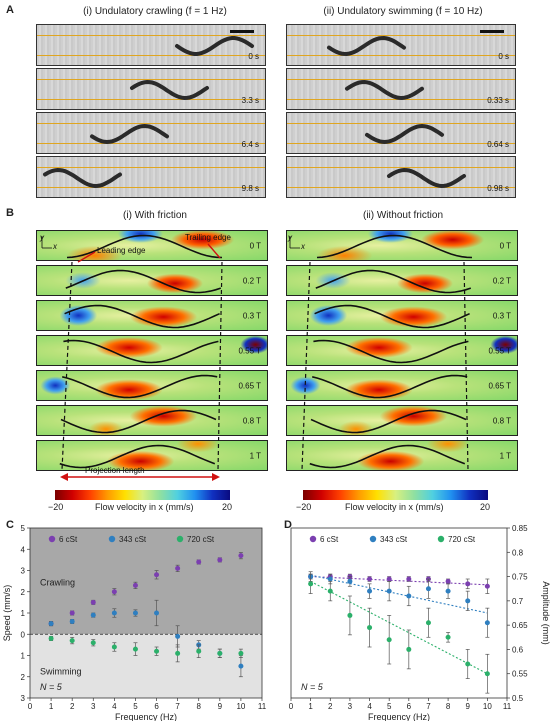 The width and height of the screenshot is (554, 721). Describe the element at coordinates (42, 237) in the screenshot. I see `axis-y-label: y` at that location.